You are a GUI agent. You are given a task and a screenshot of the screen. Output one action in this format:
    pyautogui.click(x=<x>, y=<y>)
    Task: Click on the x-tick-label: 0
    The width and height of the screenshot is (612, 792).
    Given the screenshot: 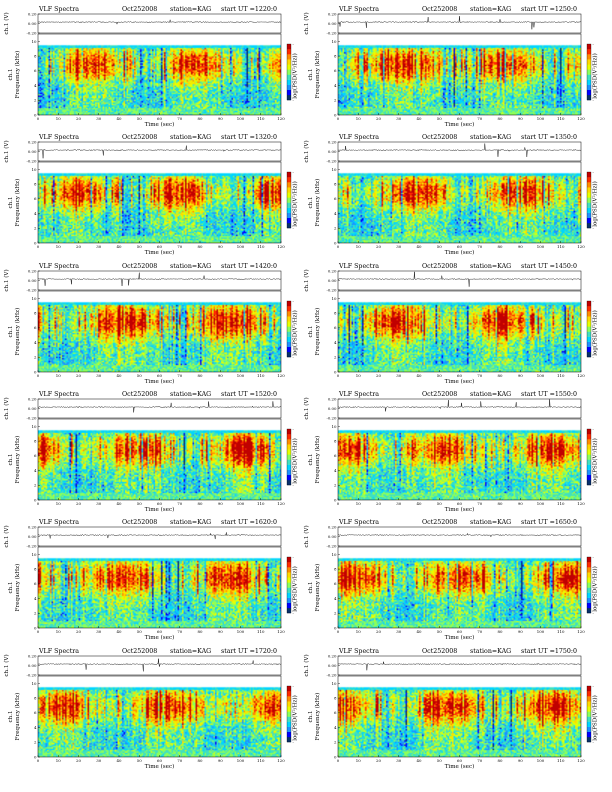 What is the action you would take?
    pyautogui.click(x=38, y=631)
    